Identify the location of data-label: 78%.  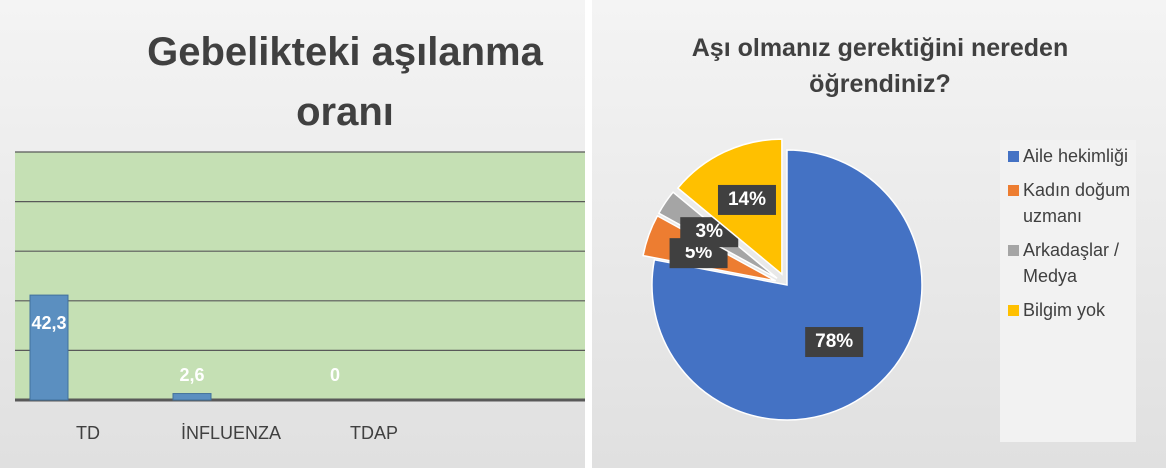
(834, 341).